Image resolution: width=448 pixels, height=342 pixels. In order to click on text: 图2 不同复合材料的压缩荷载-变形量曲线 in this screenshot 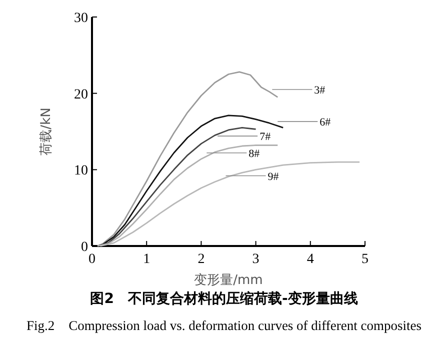, I will do `click(224, 298)`.